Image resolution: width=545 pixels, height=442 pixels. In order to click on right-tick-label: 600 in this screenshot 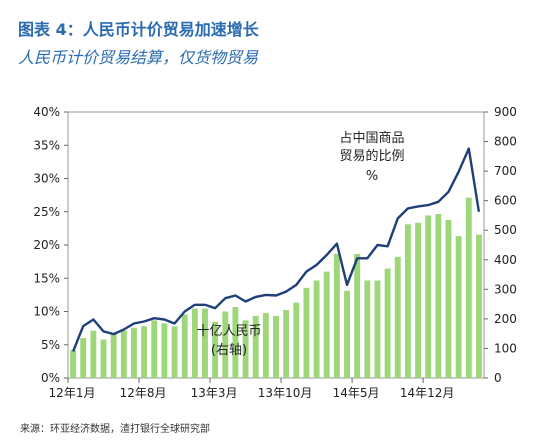, I will do `click(505, 201)`.